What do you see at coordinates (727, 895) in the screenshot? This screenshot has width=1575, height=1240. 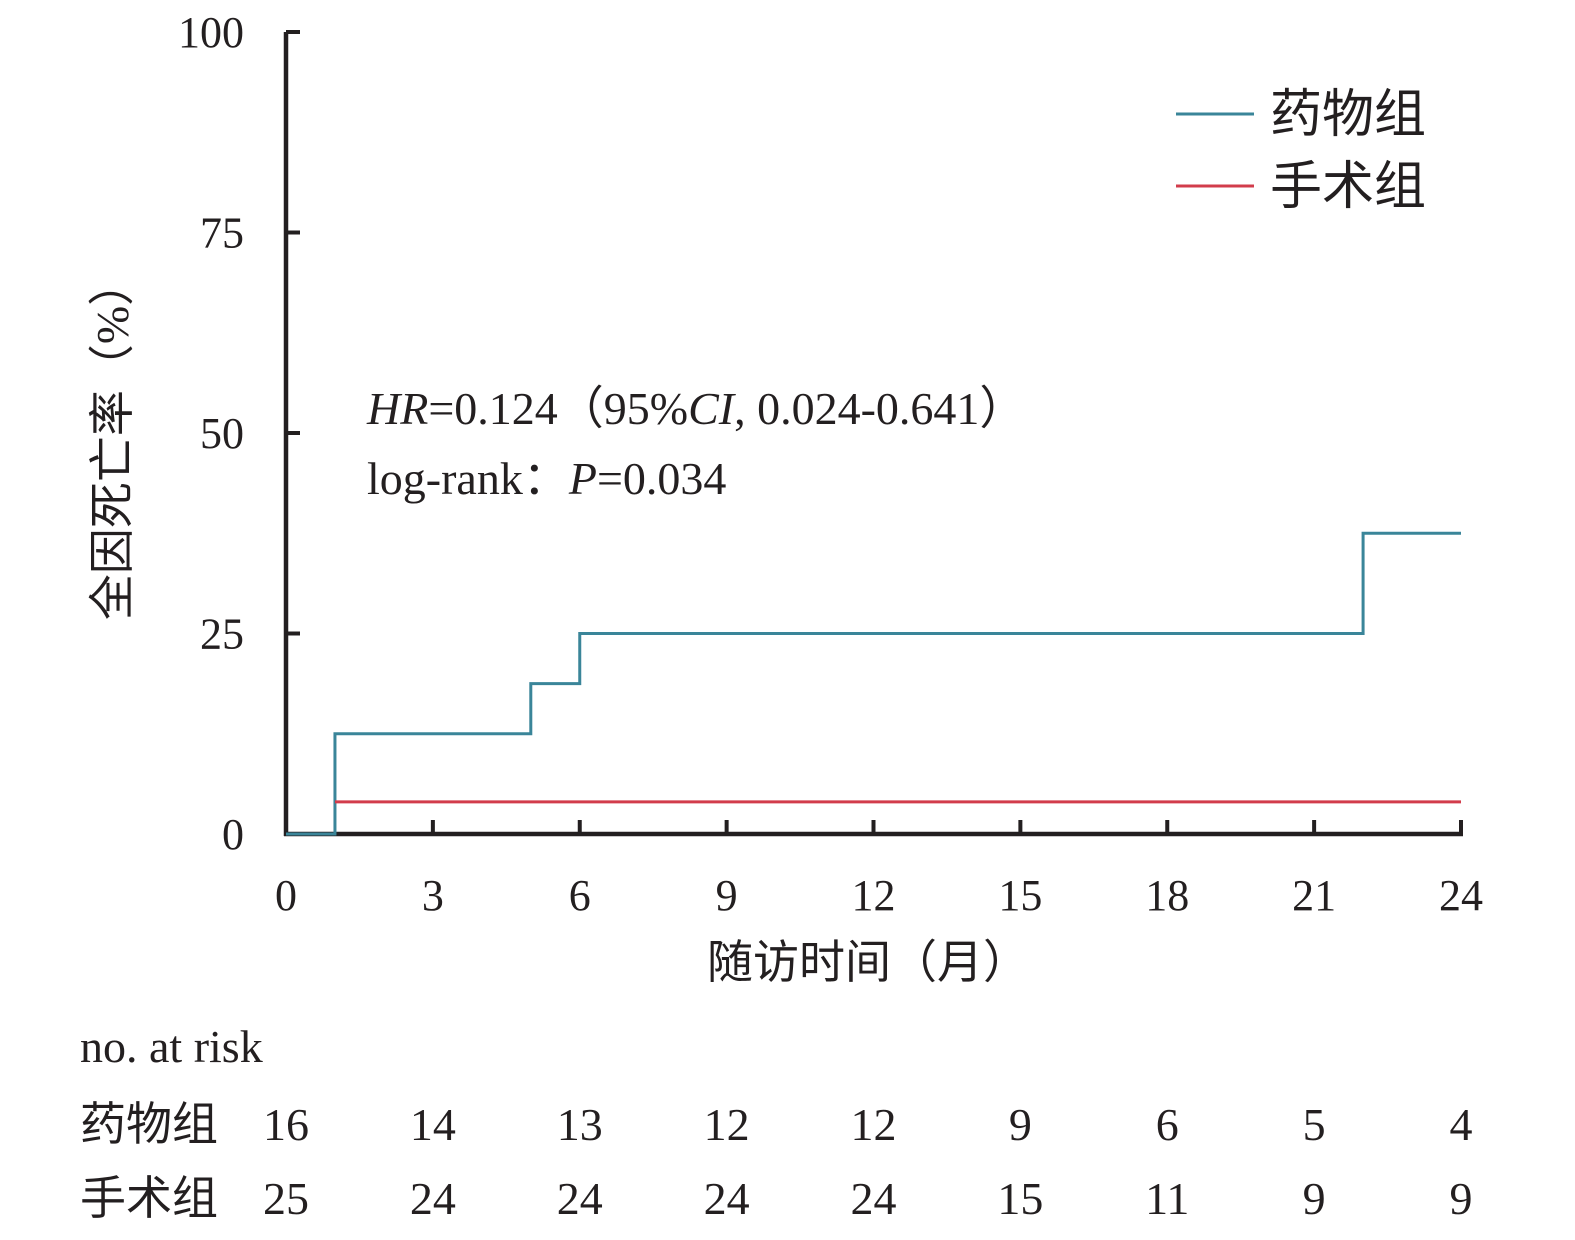 I see `x-tick-label: 9` at bounding box center [727, 895].